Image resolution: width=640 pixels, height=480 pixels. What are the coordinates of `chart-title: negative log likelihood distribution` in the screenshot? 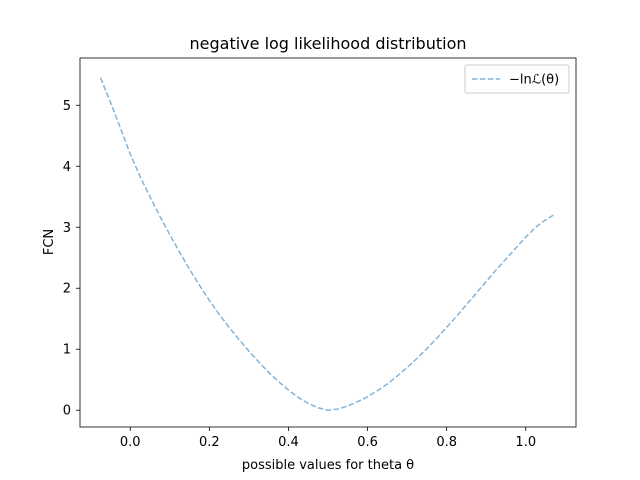 It's located at (328, 43).